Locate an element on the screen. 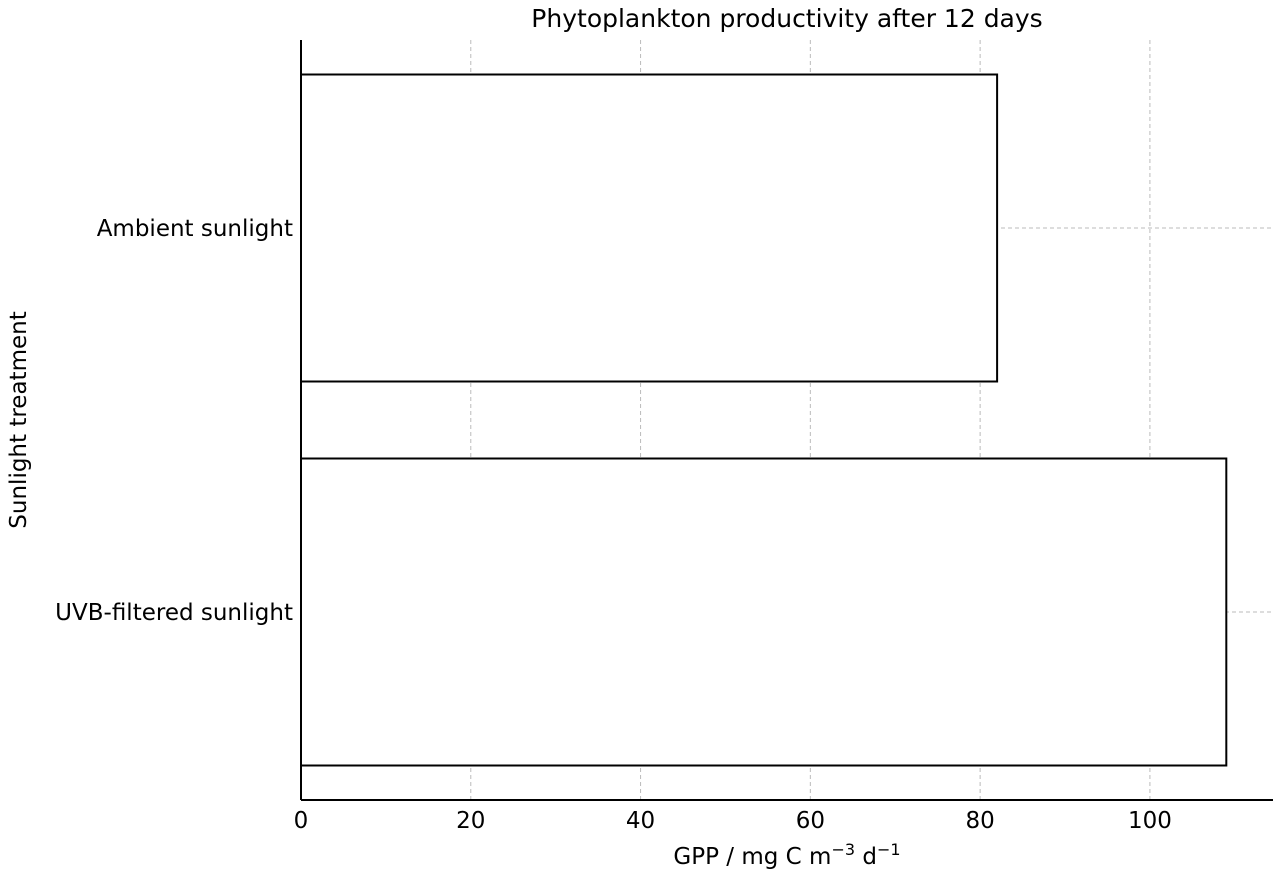 This screenshot has width=1280, height=880. x-tick-label: 100 is located at coordinates (1150, 821).